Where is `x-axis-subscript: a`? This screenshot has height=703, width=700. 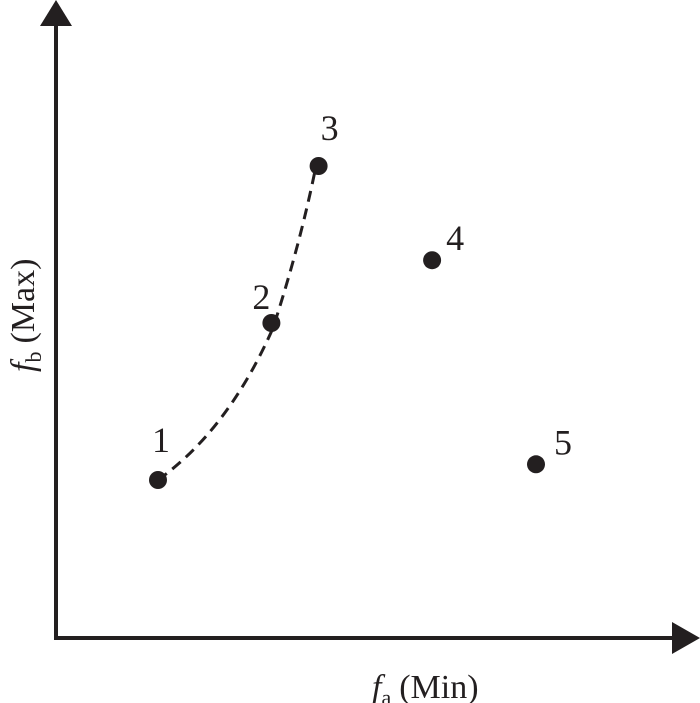 x-axis-subscript: a is located at coordinates (386, 694).